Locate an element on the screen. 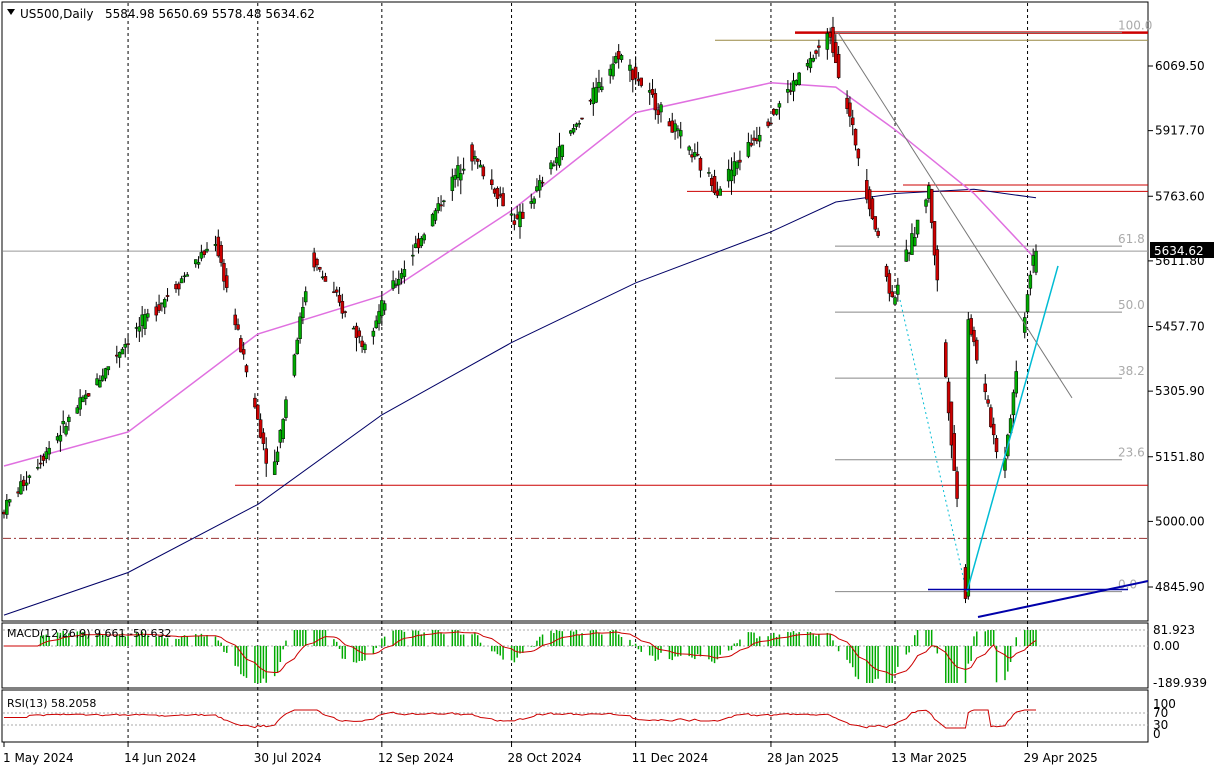 Image resolution: width=1221 pixels, height=775 pixels. time-label: 29 Apr 2025 is located at coordinates (1061, 758).